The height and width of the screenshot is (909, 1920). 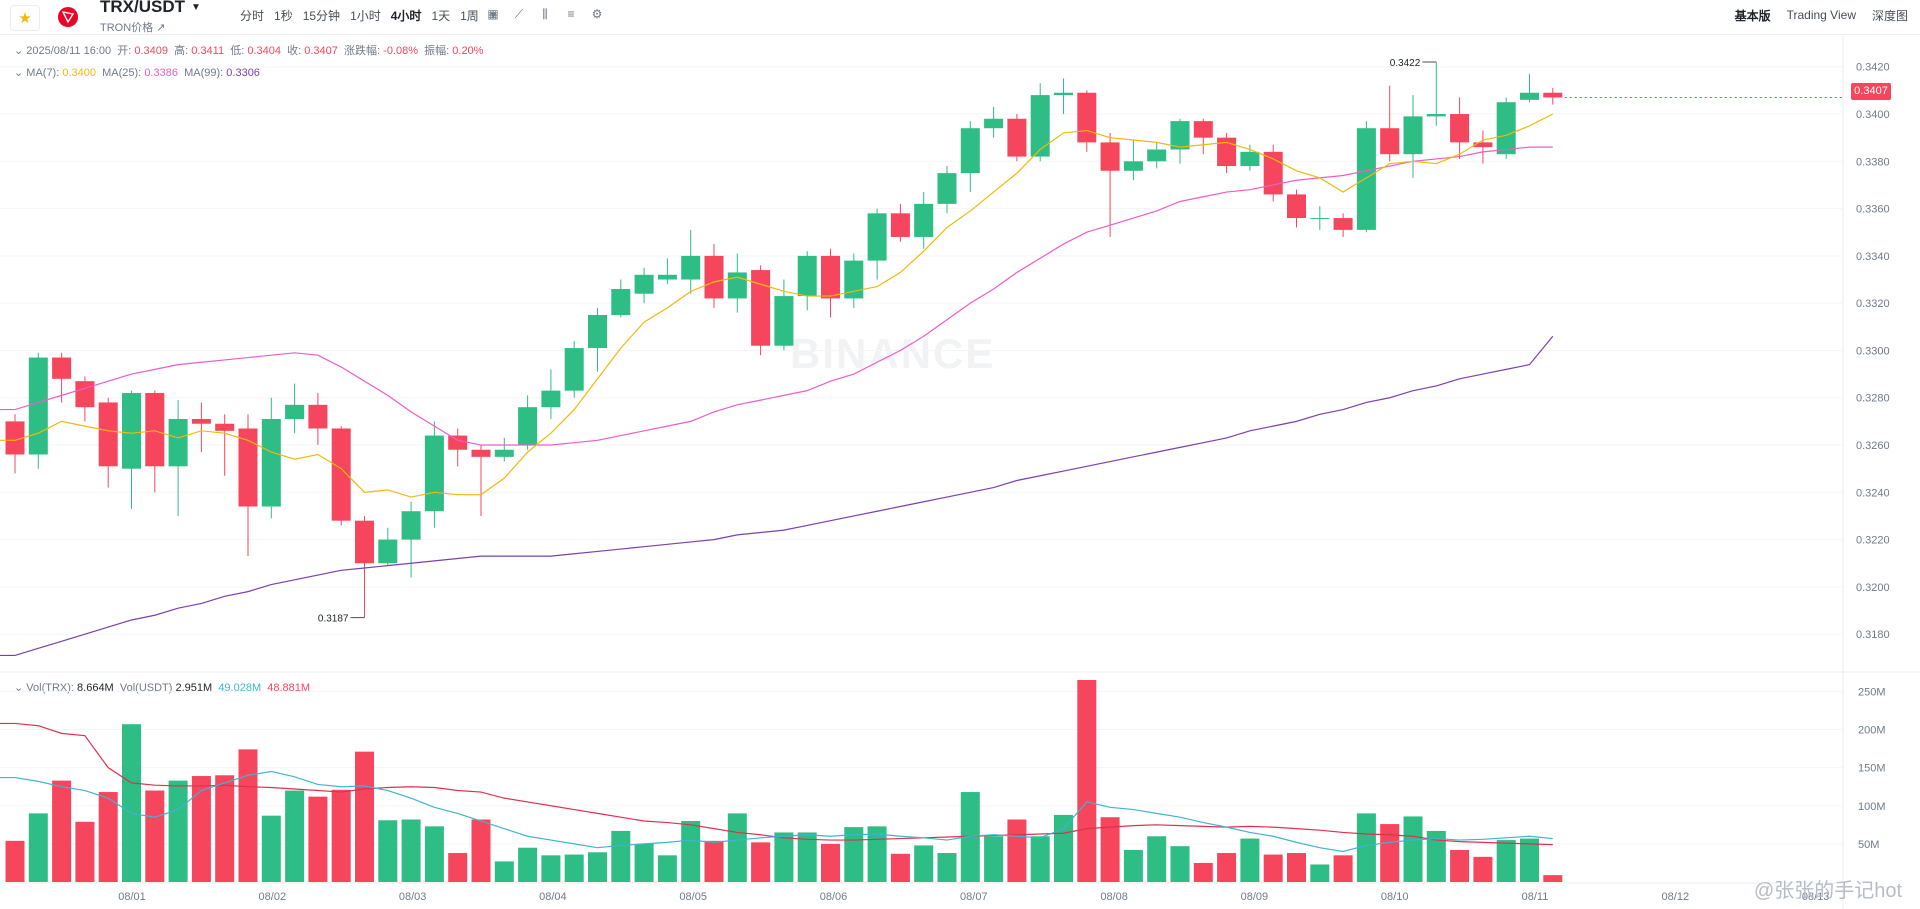 I want to click on draw-tool-icon: ⟋, so click(x=519, y=14).